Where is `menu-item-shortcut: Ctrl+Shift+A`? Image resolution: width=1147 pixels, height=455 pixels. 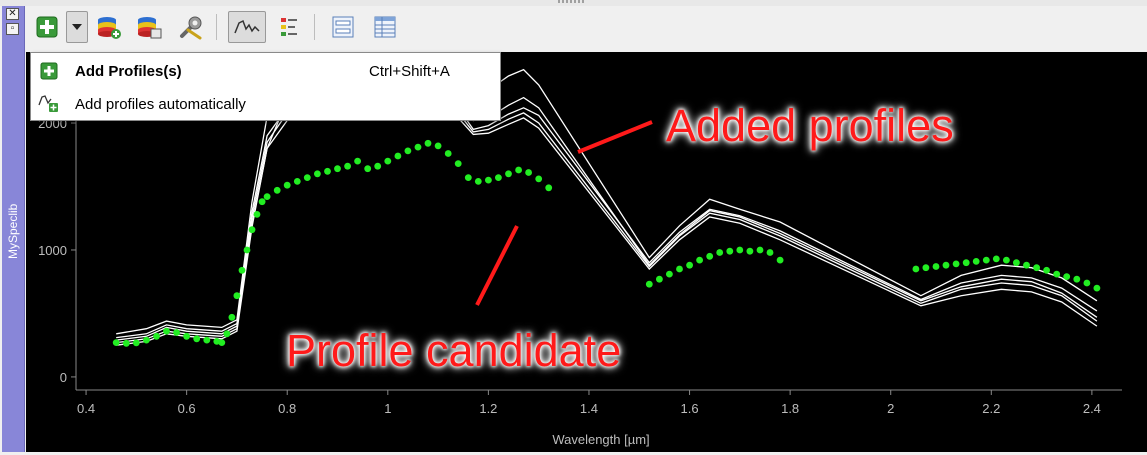
menu-item-shortcut: Ctrl+Shift+A is located at coordinates (409, 71).